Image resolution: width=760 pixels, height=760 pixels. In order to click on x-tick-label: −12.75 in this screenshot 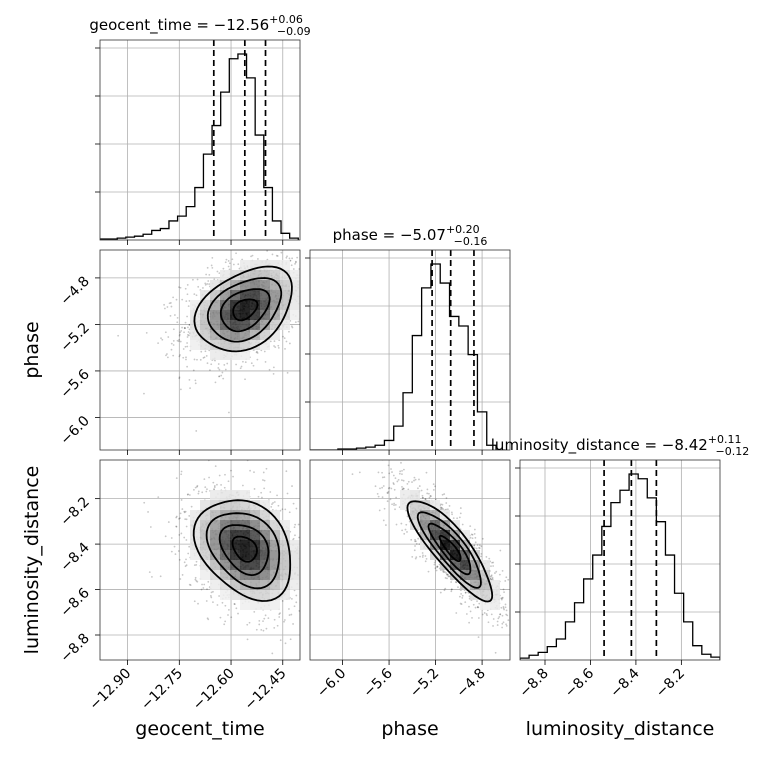, I will do `click(162, 690)`.